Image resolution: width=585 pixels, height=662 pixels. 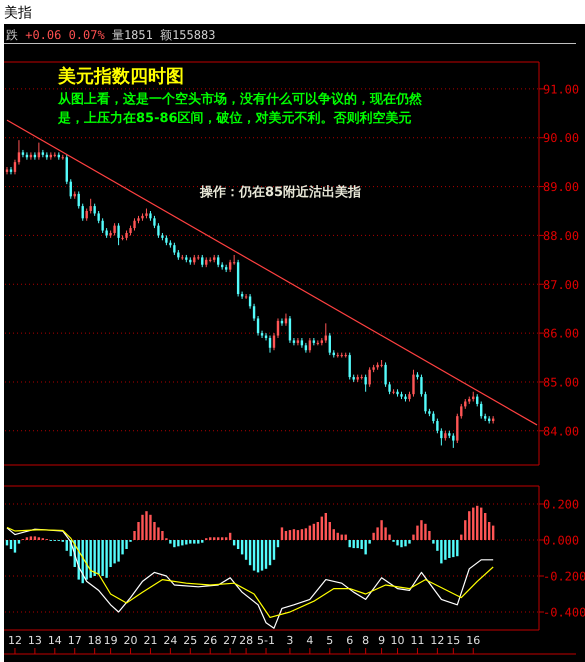 What do you see at coordinates (170, 640) in the screenshot?
I see `x-tick-label: 24` at bounding box center [170, 640].